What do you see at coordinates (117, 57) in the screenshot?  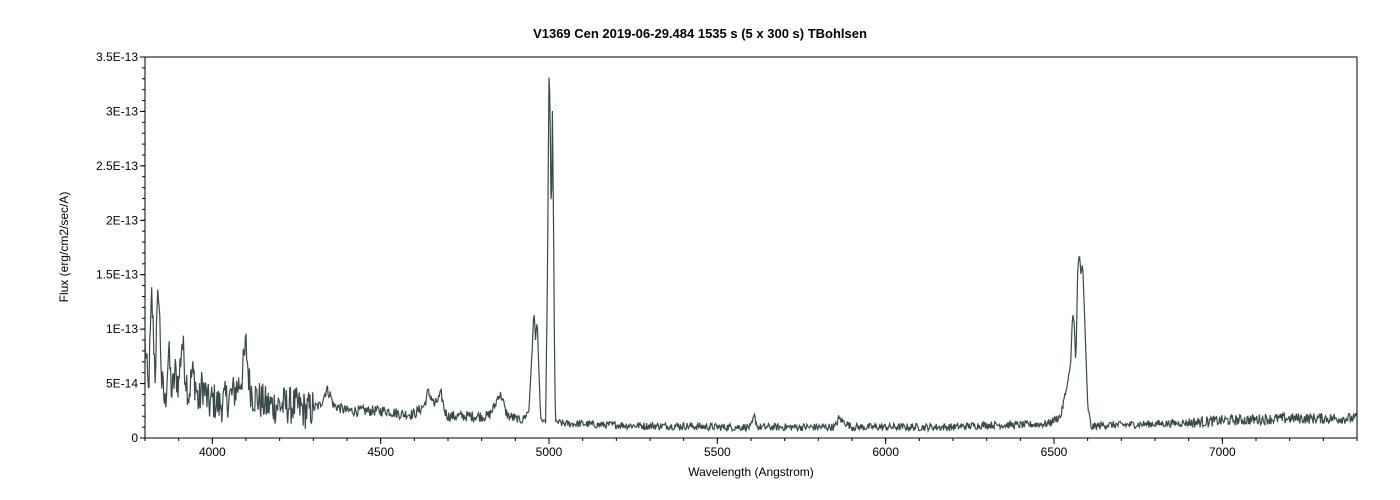 I see `y-tick-label: 3.5E-13` at bounding box center [117, 57].